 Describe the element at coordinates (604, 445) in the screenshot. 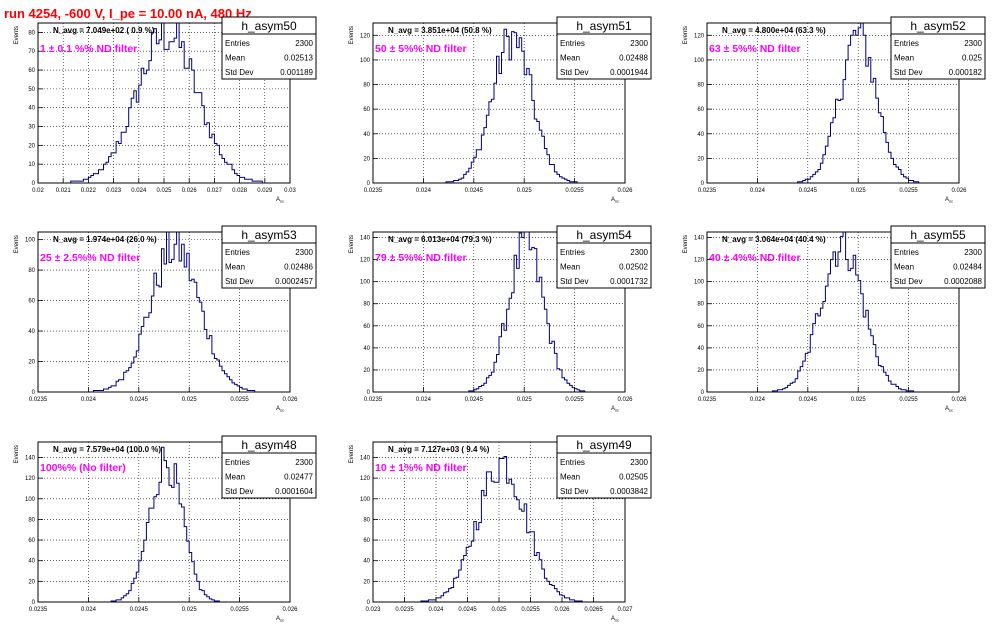

I see `stats-title: h_asym49` at that location.